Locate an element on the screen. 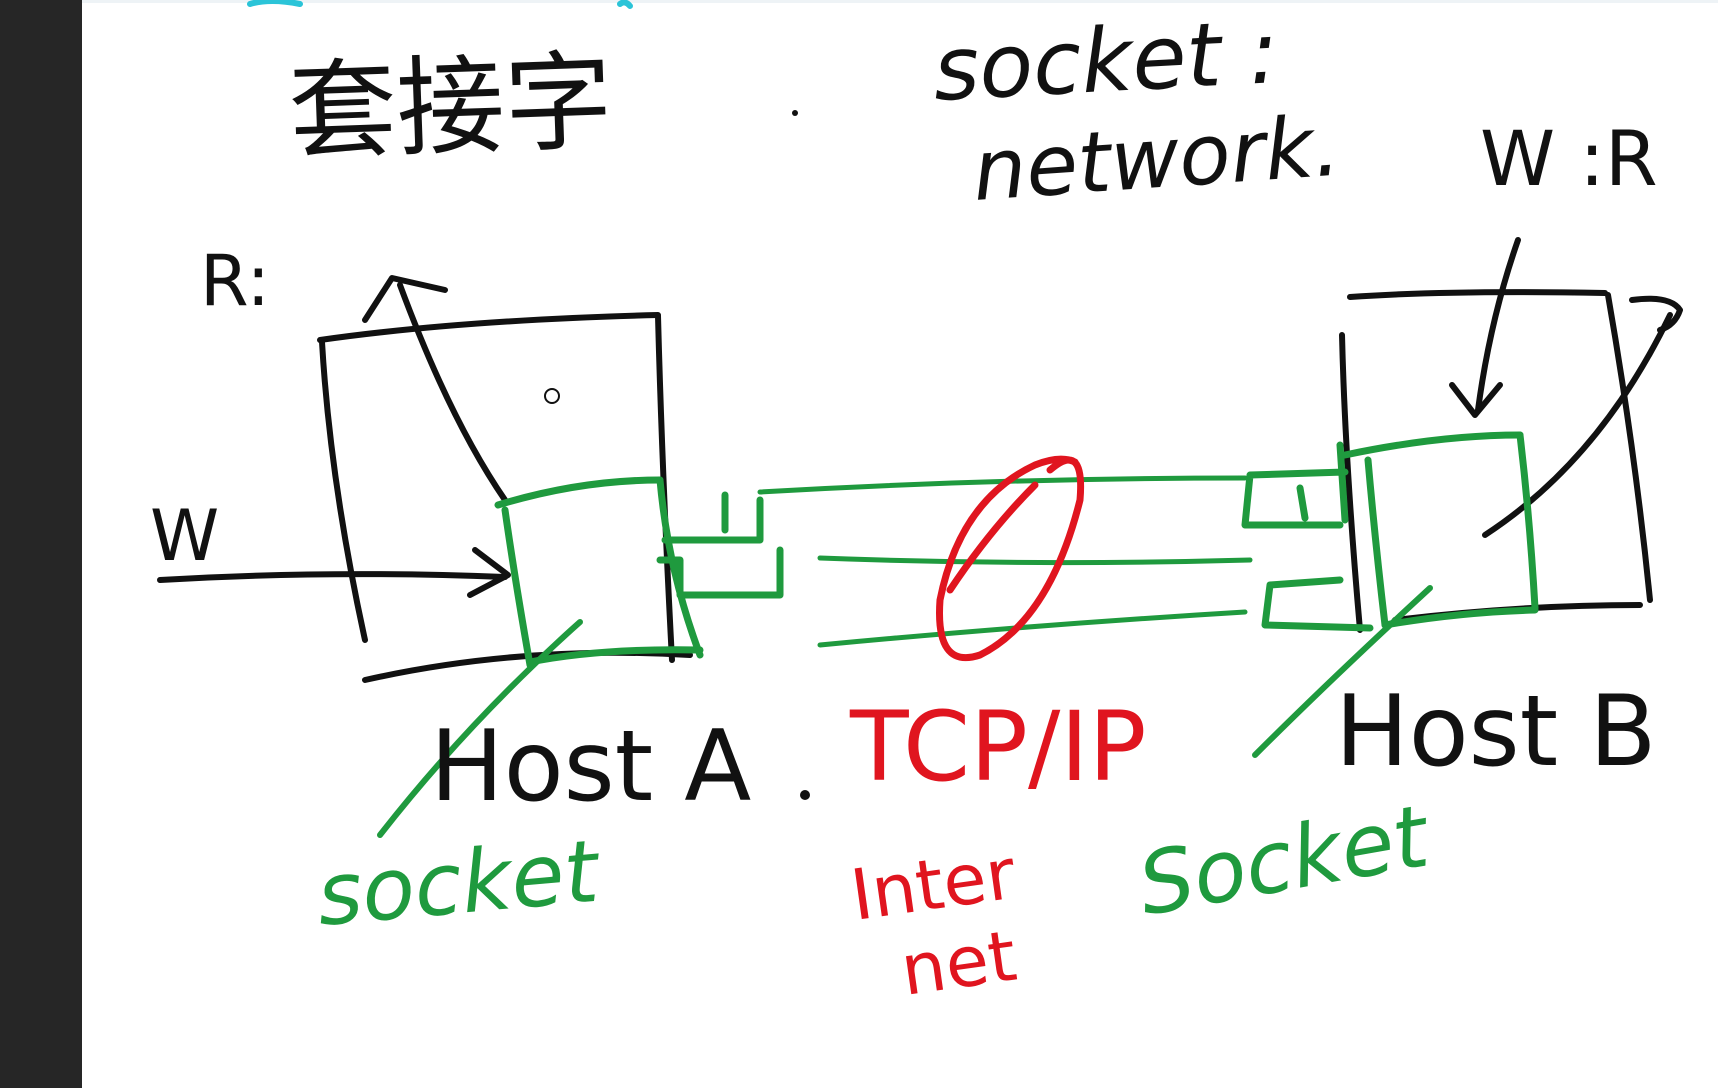 The height and width of the screenshot is (1088, 1718). pen-cursor is located at coordinates (552, 396).